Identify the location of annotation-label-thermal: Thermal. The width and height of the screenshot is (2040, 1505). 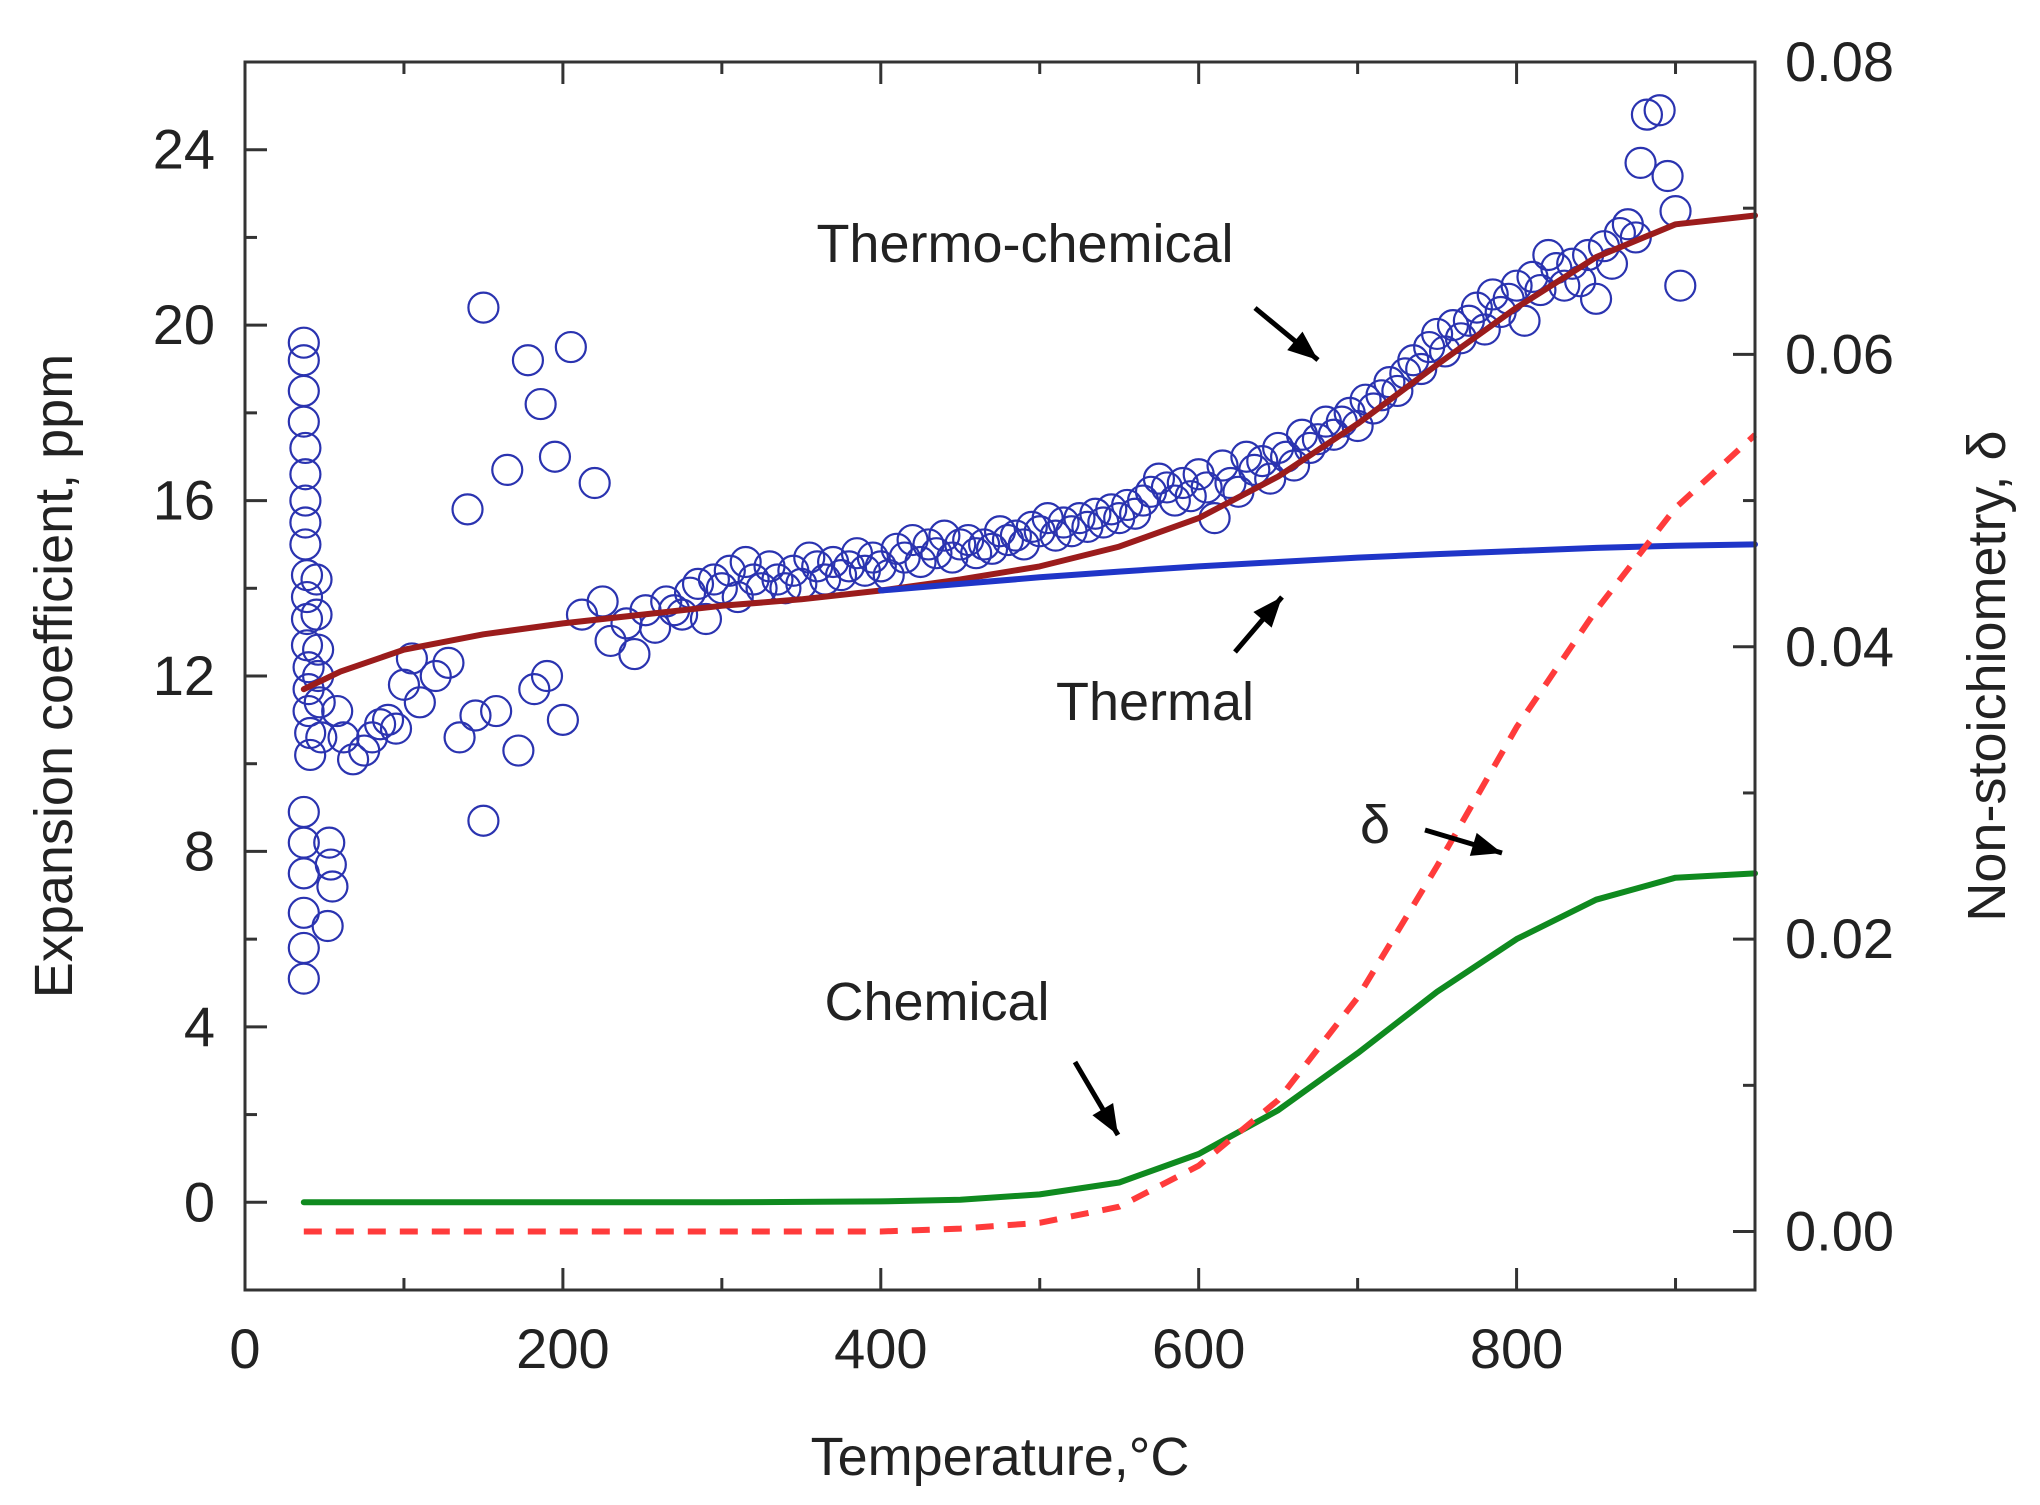
(1155, 702).